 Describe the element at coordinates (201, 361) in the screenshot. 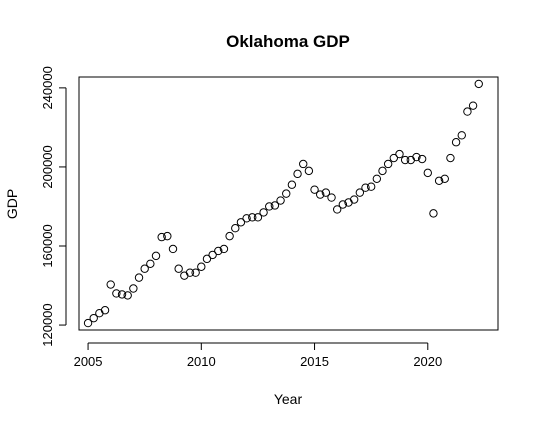

I see `x-tick-label: 2010` at that location.